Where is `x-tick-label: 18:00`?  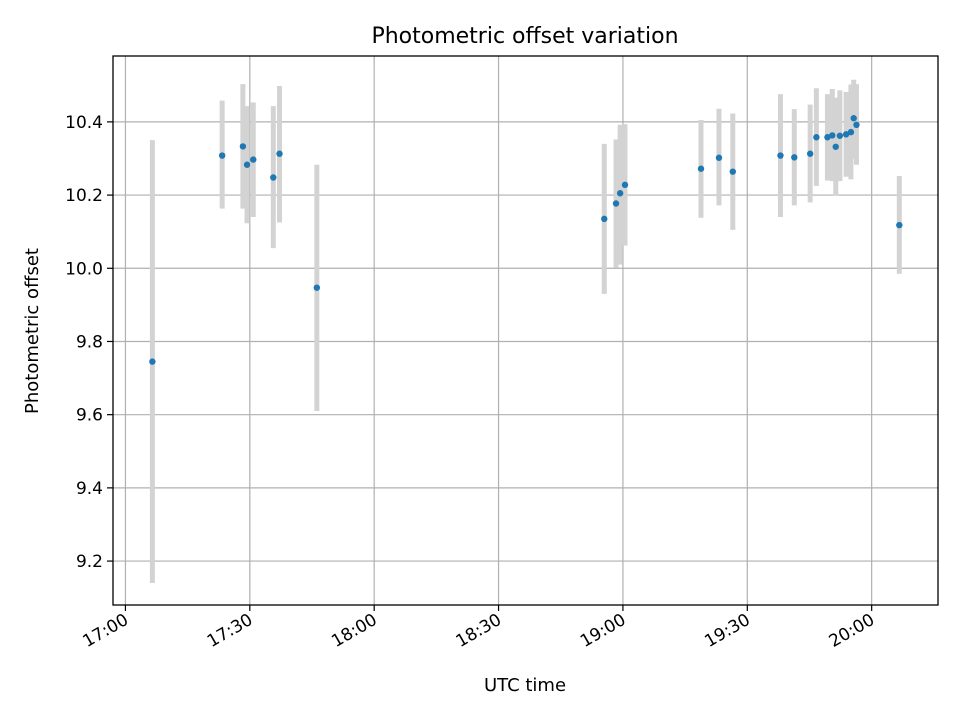
x-tick-label: 18:00 is located at coordinates (354, 631).